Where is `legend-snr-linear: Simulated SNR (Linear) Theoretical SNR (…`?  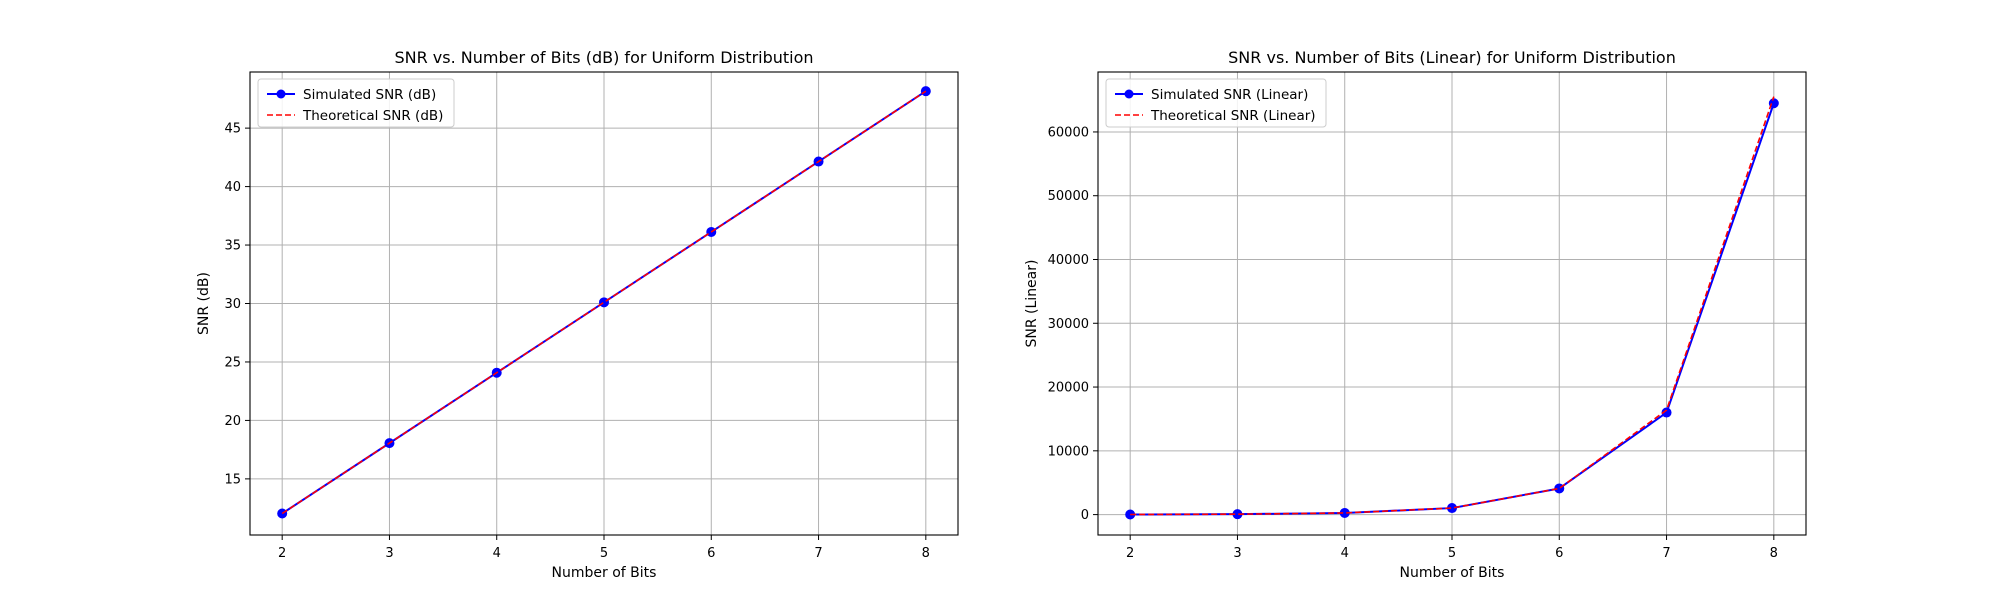 legend-snr-linear: Simulated SNR (Linear) Theoretical SNR (… is located at coordinates (1216, 103).